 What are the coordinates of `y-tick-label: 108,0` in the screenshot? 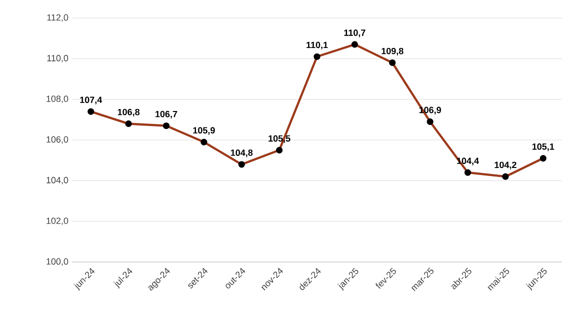 It's located at (57, 100).